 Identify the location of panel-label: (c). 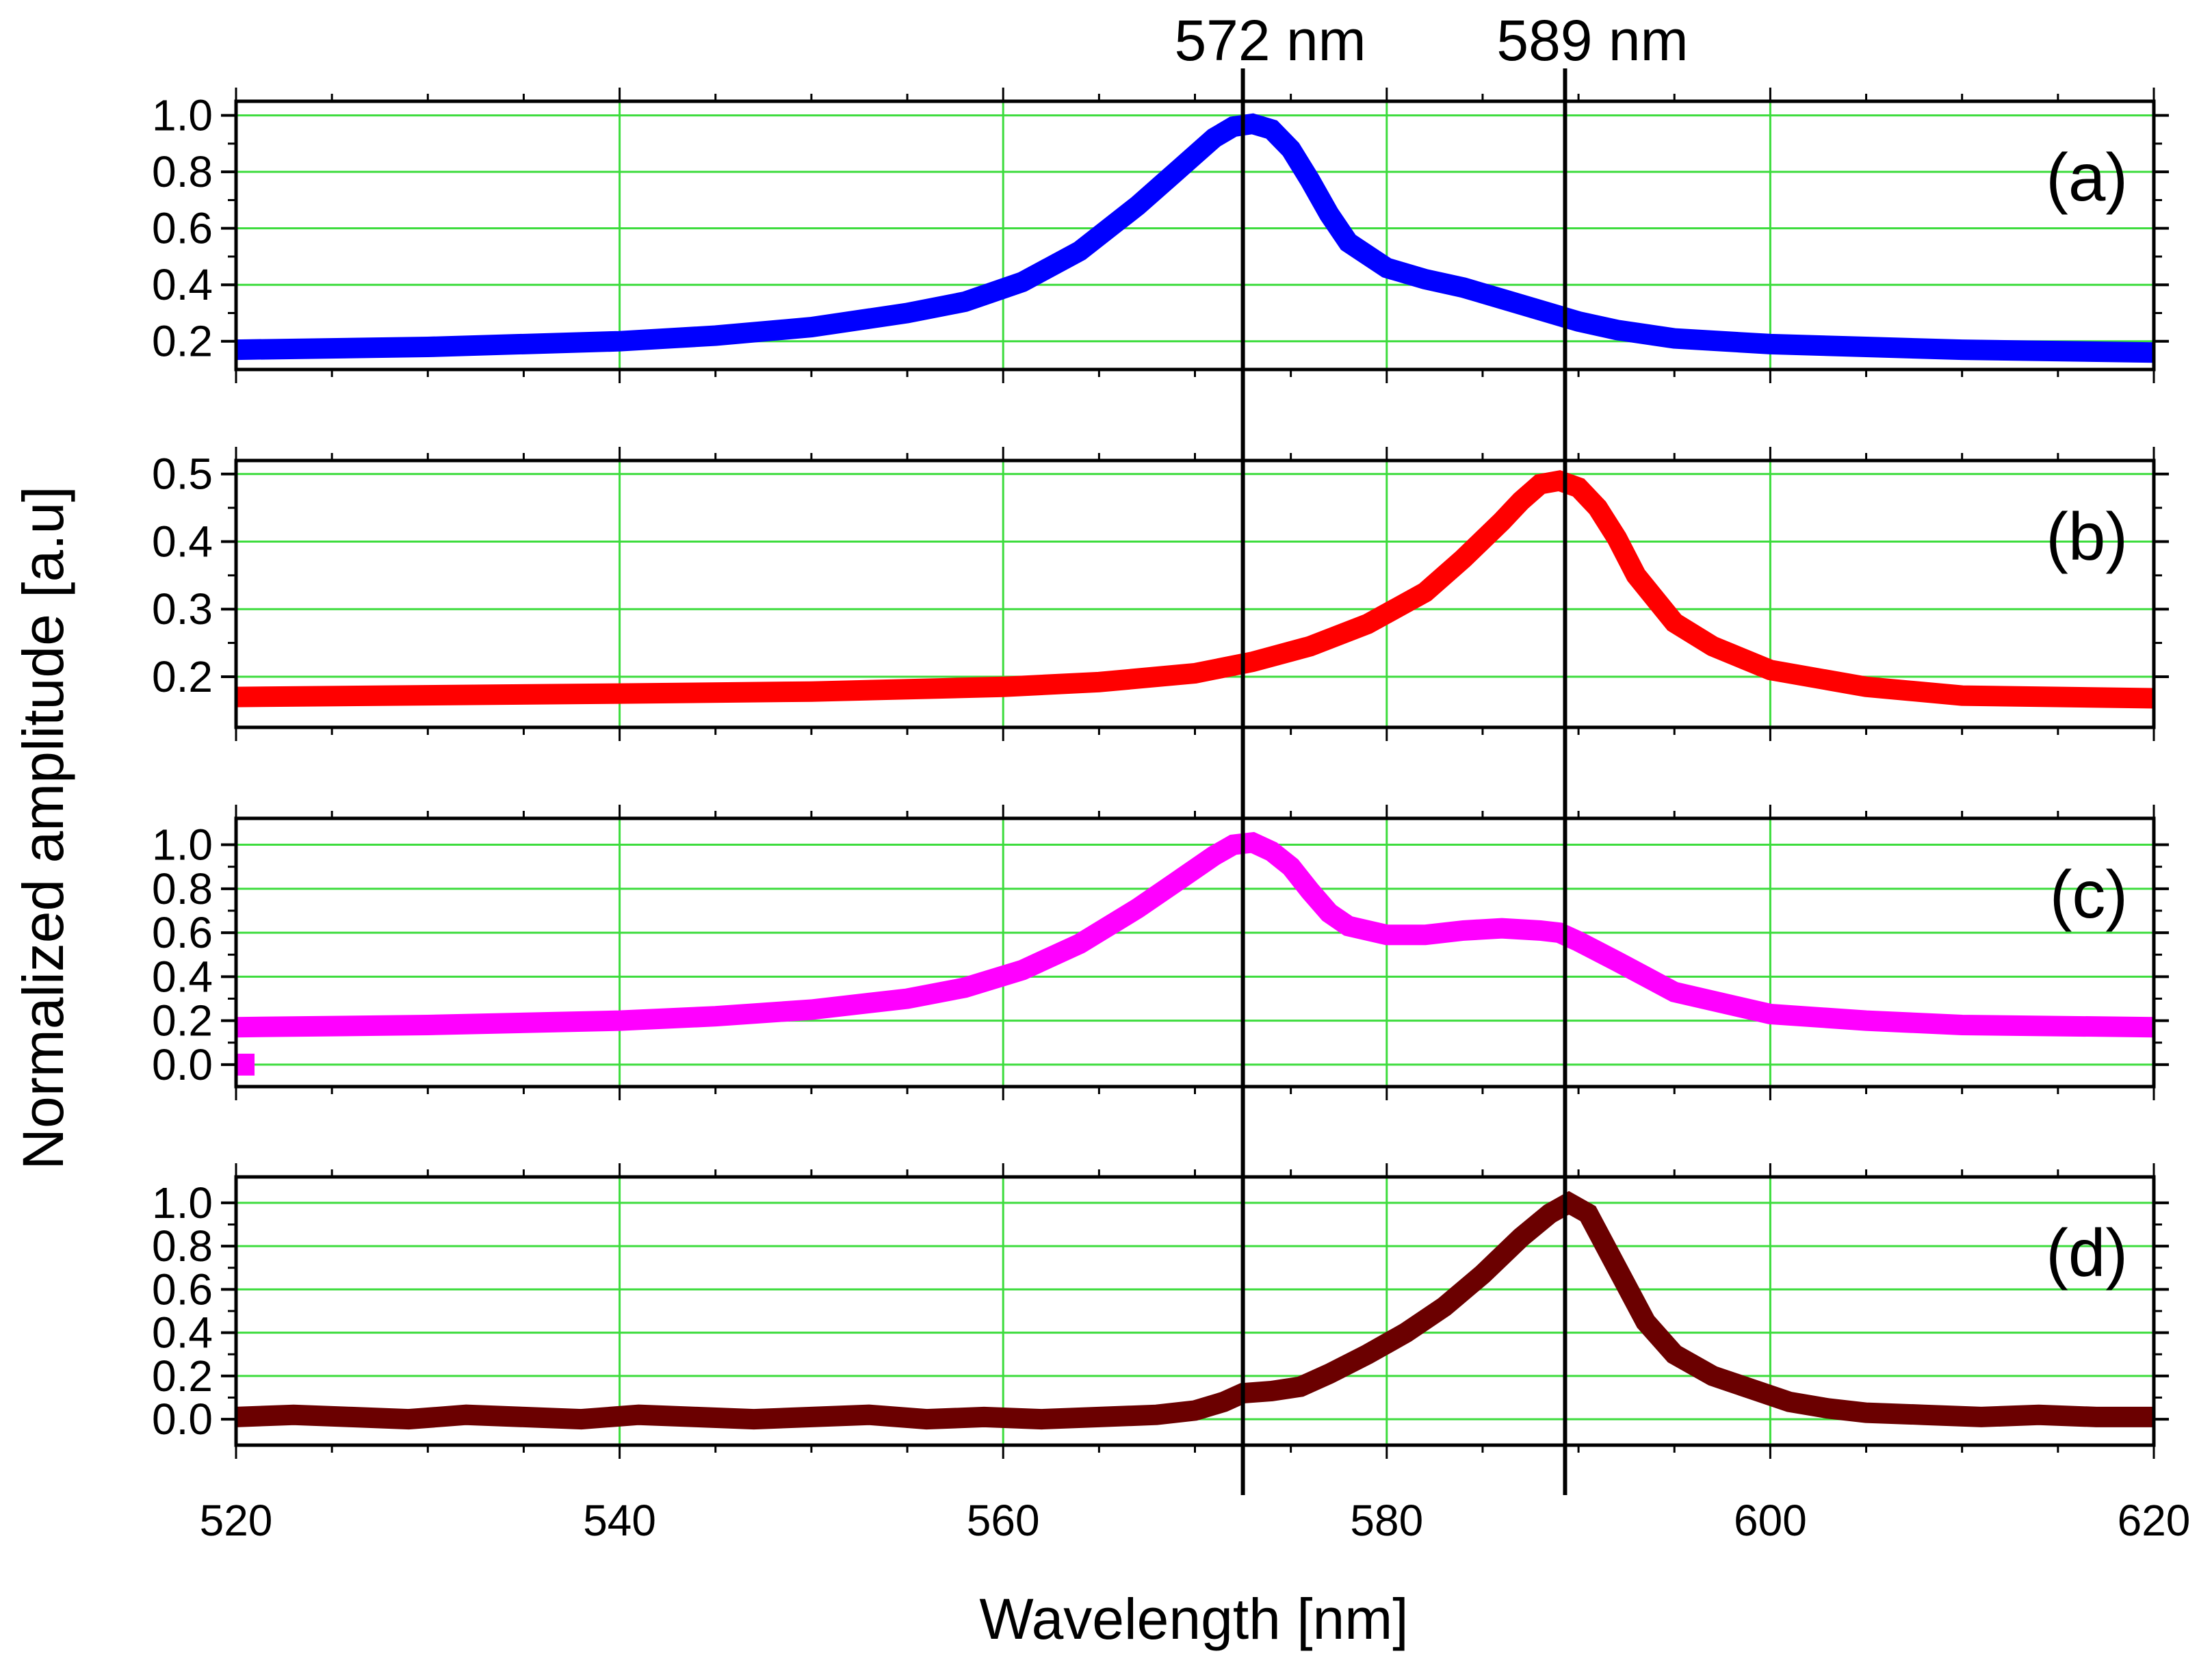
(2089, 894).